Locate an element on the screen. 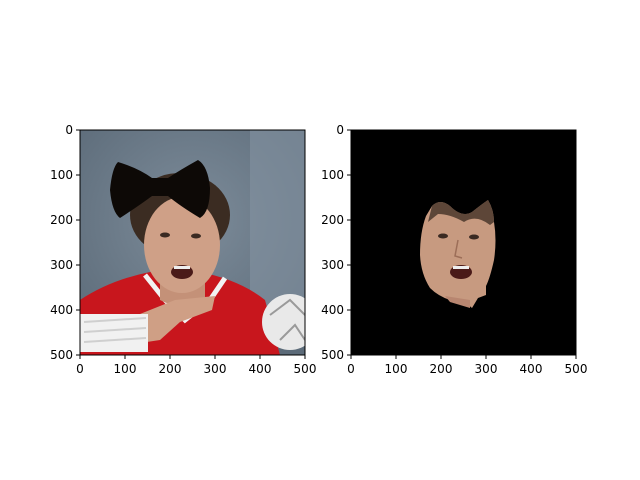  segmented-face-shape is located at coordinates (458, 254).